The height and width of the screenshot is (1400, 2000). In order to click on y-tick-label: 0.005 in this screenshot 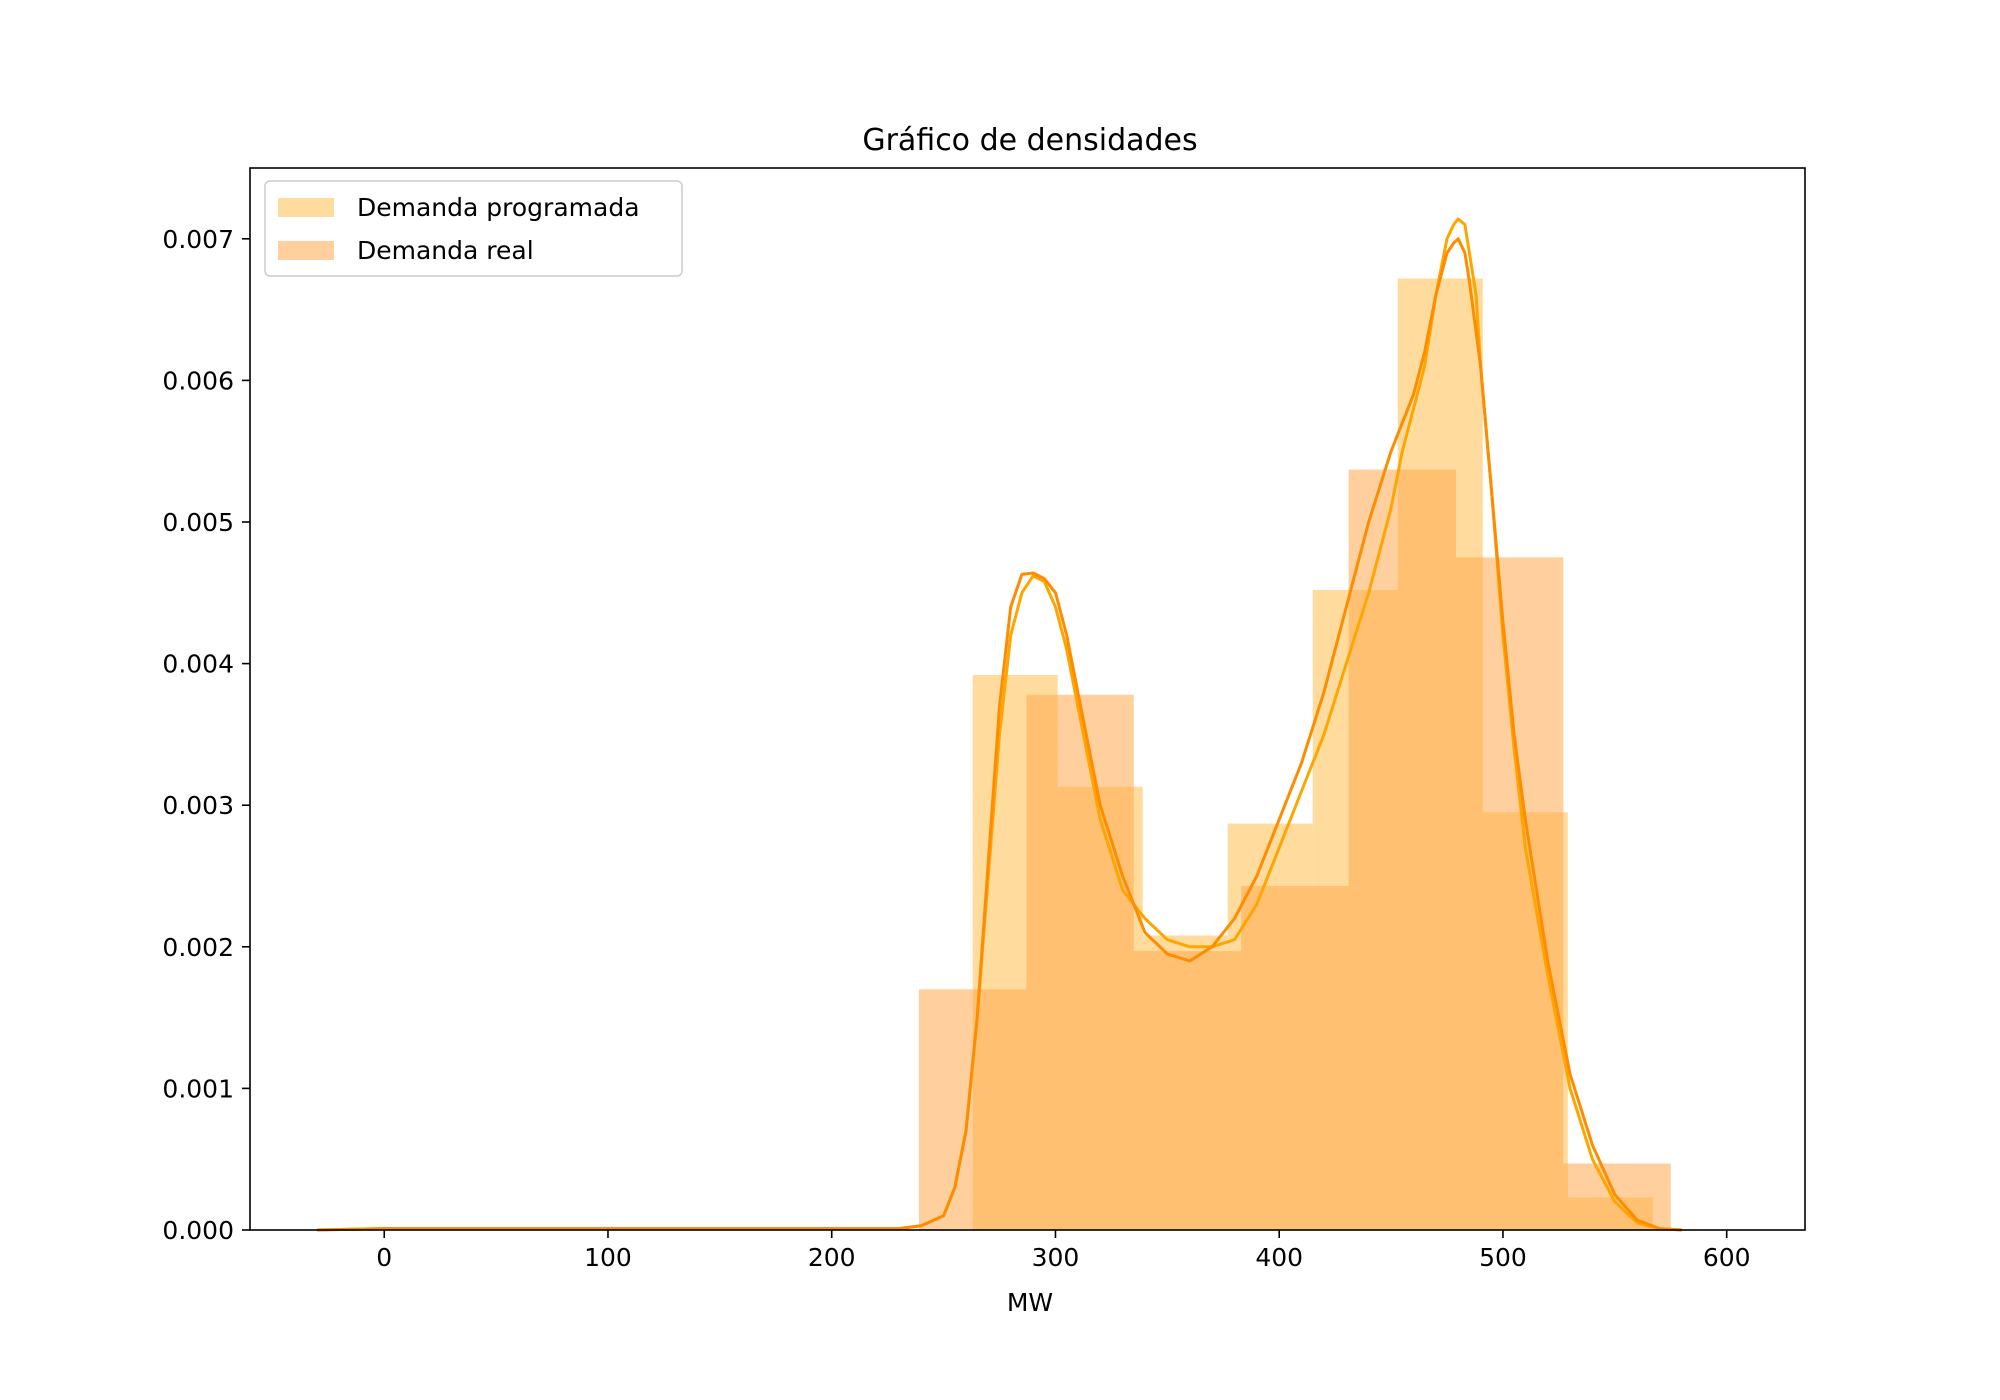, I will do `click(198, 522)`.